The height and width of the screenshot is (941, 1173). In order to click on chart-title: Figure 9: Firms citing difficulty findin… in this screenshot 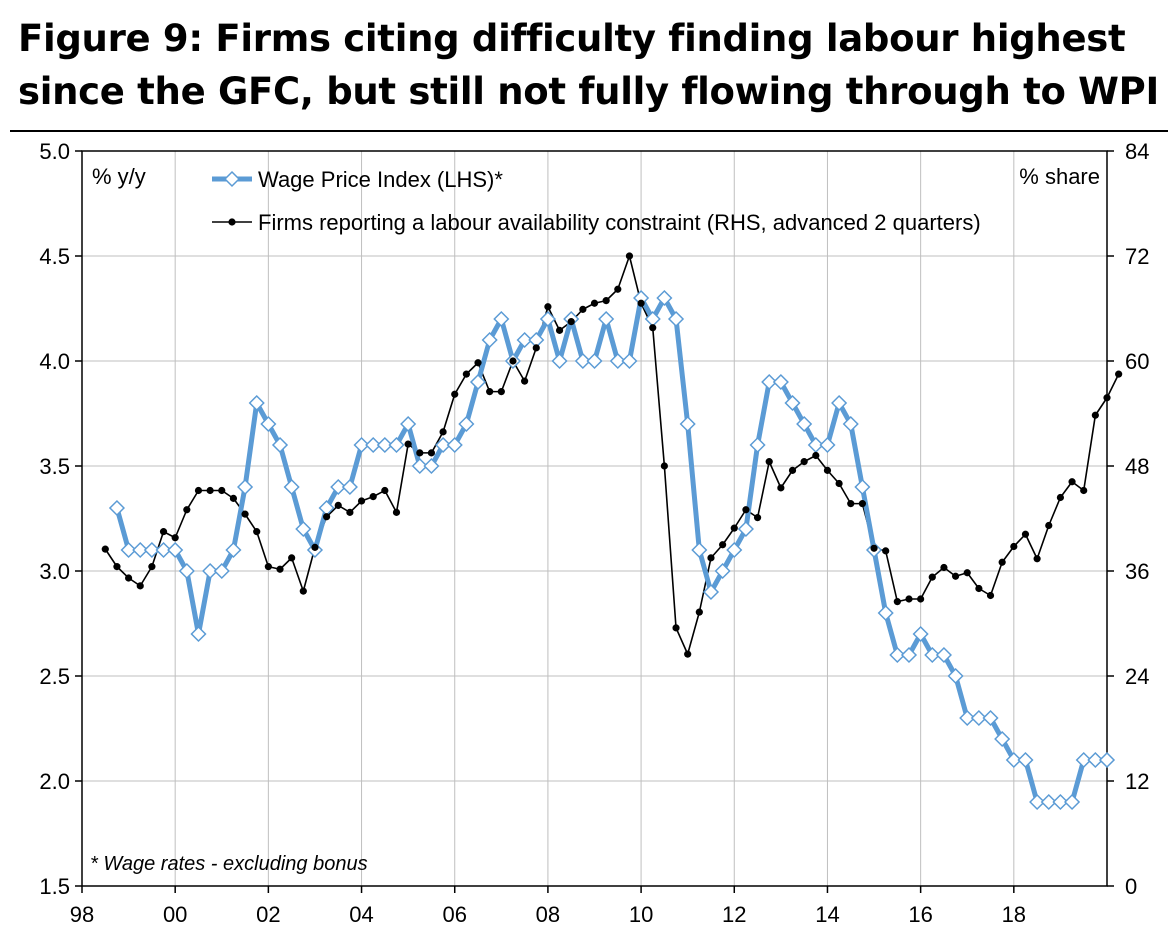, I will do `click(588, 65)`.